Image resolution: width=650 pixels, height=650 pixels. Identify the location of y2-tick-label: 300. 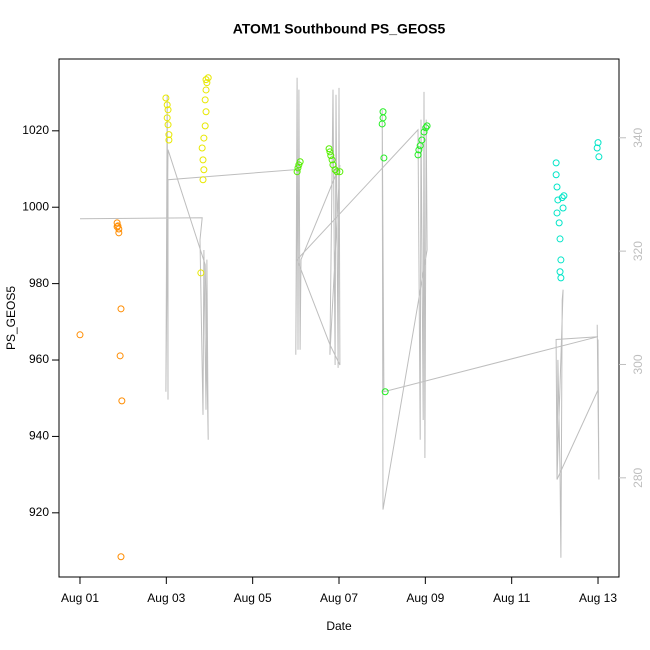
(638, 364).